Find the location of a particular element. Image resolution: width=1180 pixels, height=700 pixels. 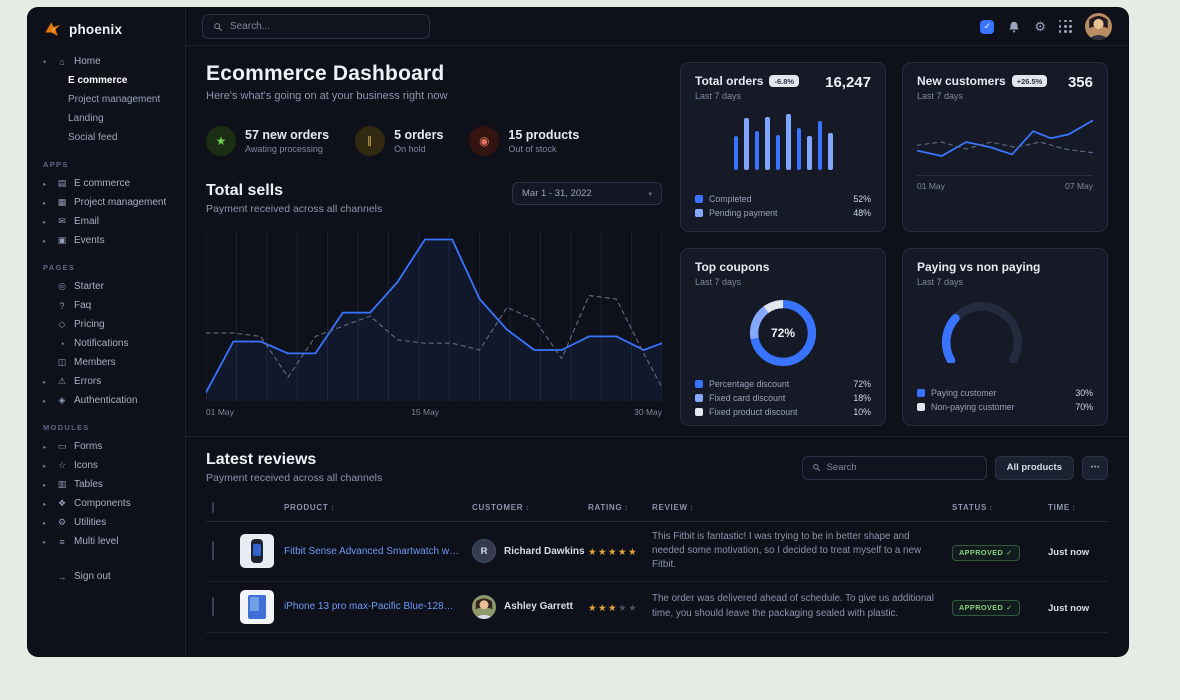

sidebar-item-members: ◫ Members is located at coordinates (86, 362).